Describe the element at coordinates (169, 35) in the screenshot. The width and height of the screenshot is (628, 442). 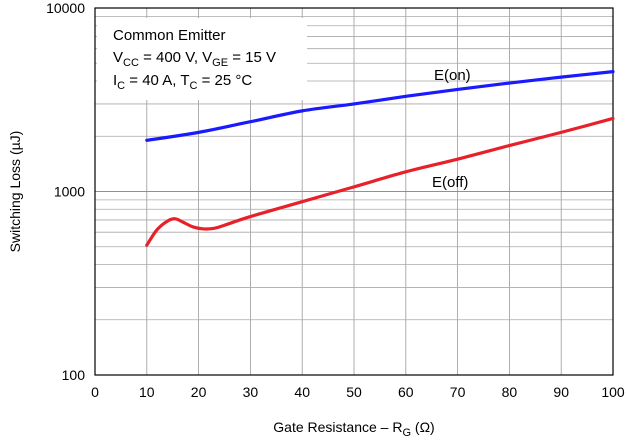
I see `annotation-line-1: Common Emitter` at that location.